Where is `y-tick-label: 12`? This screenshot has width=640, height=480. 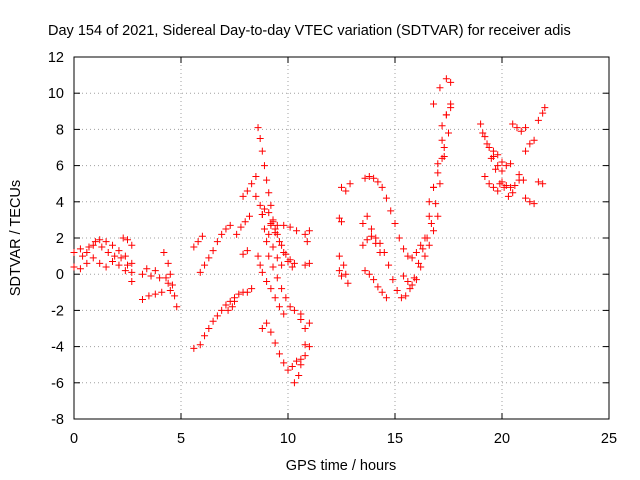 y-tick-label: 12 is located at coordinates (56, 58).